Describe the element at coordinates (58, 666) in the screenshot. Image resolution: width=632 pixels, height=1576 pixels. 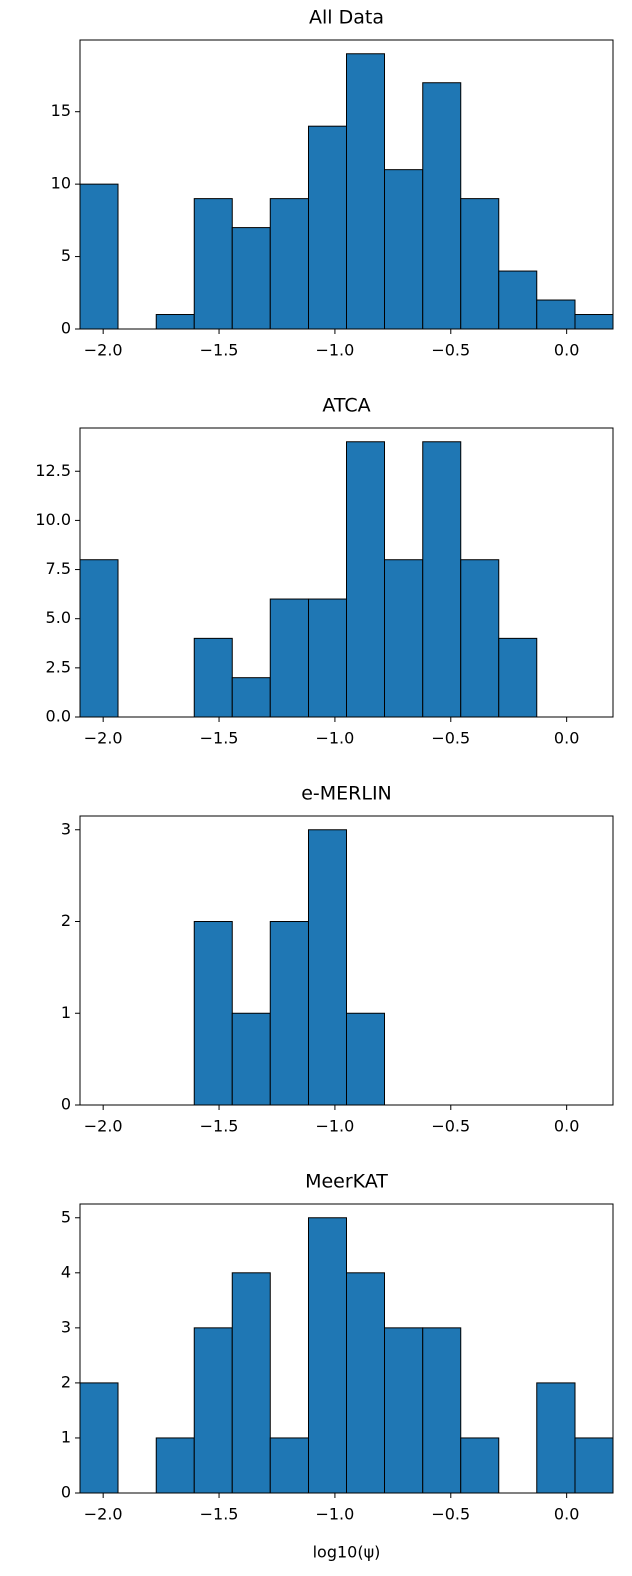
I see `y-tick-label: 2.5` at that location.